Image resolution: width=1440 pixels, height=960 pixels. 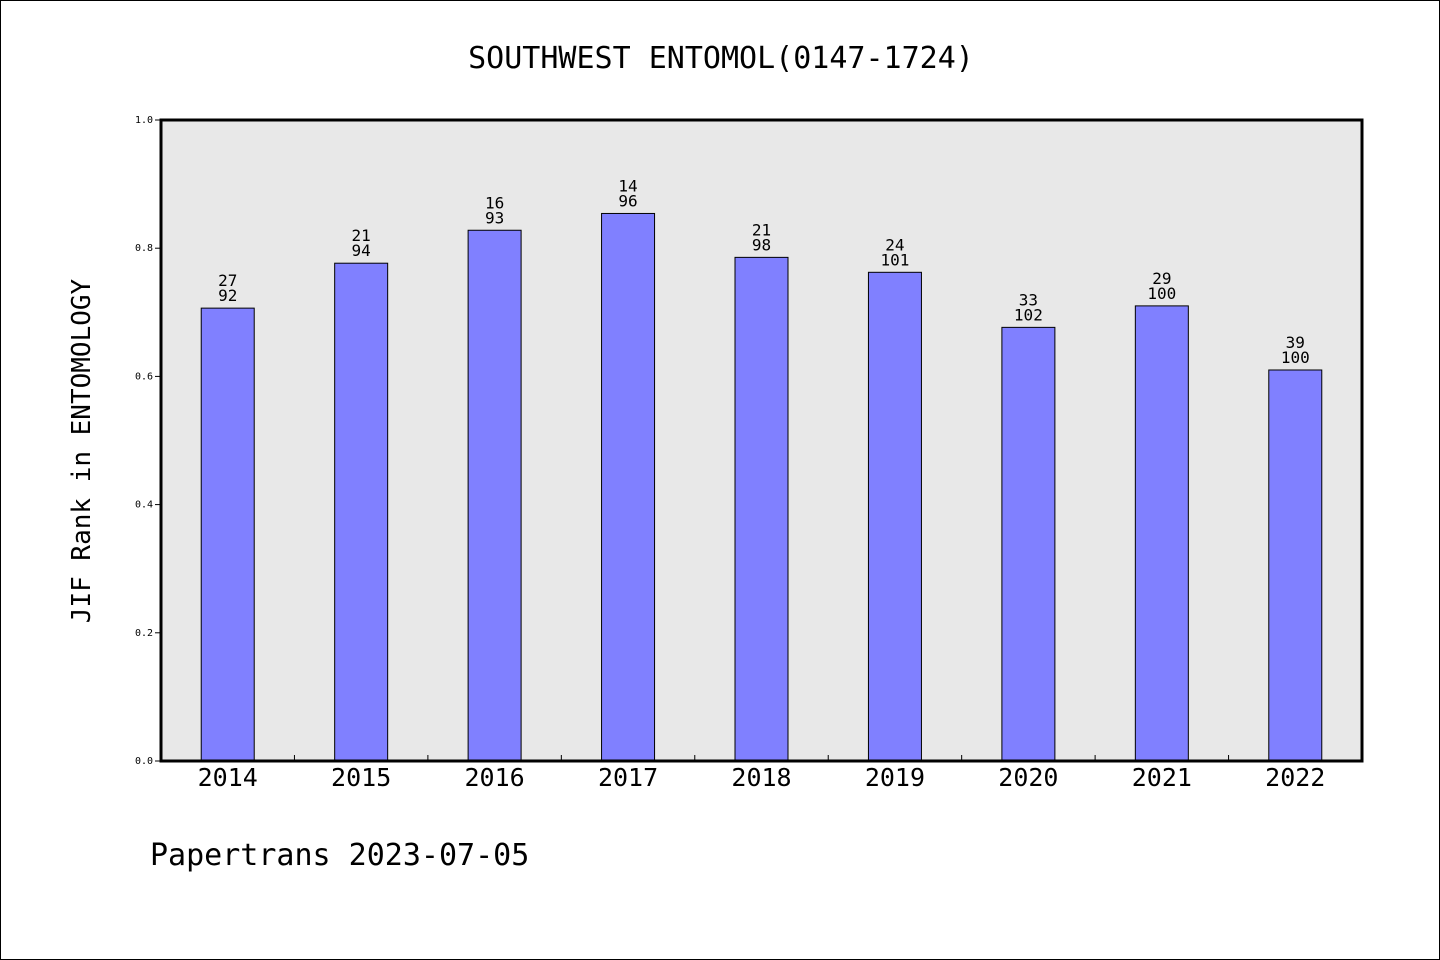 I want to click on bar-rank-label: 29, so click(x=1161, y=278).